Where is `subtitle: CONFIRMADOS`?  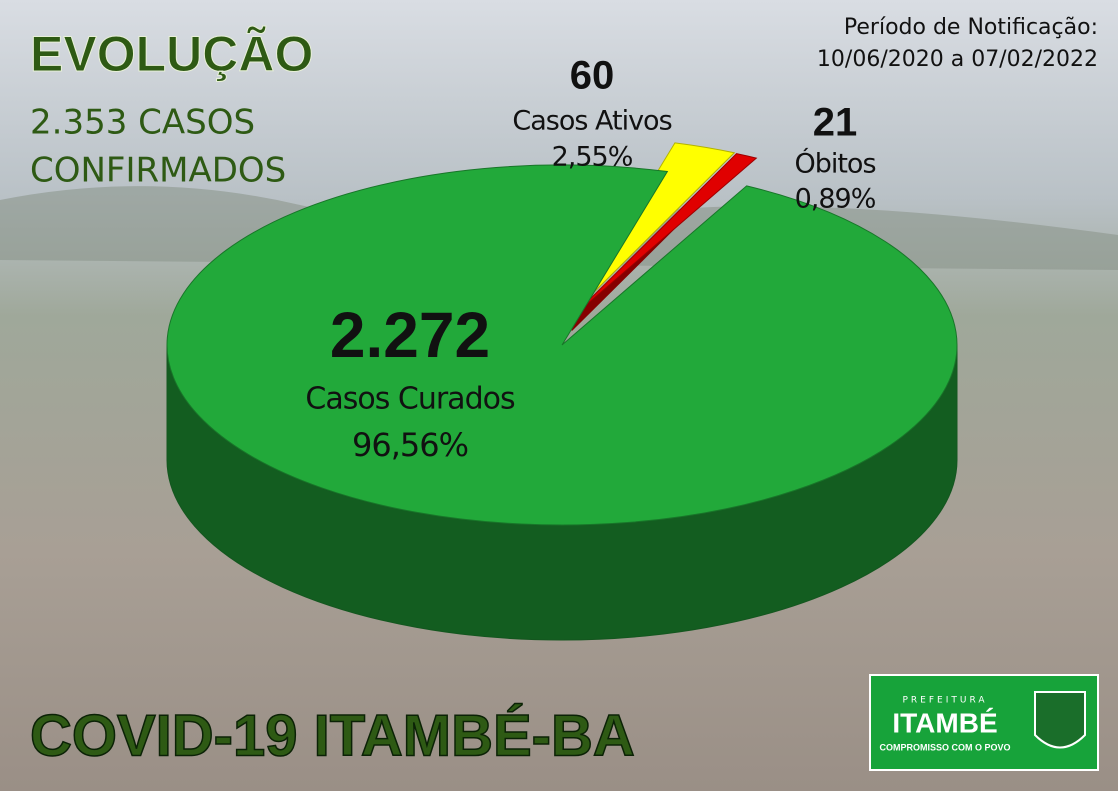 subtitle: CONFIRMADOS is located at coordinates (158, 171).